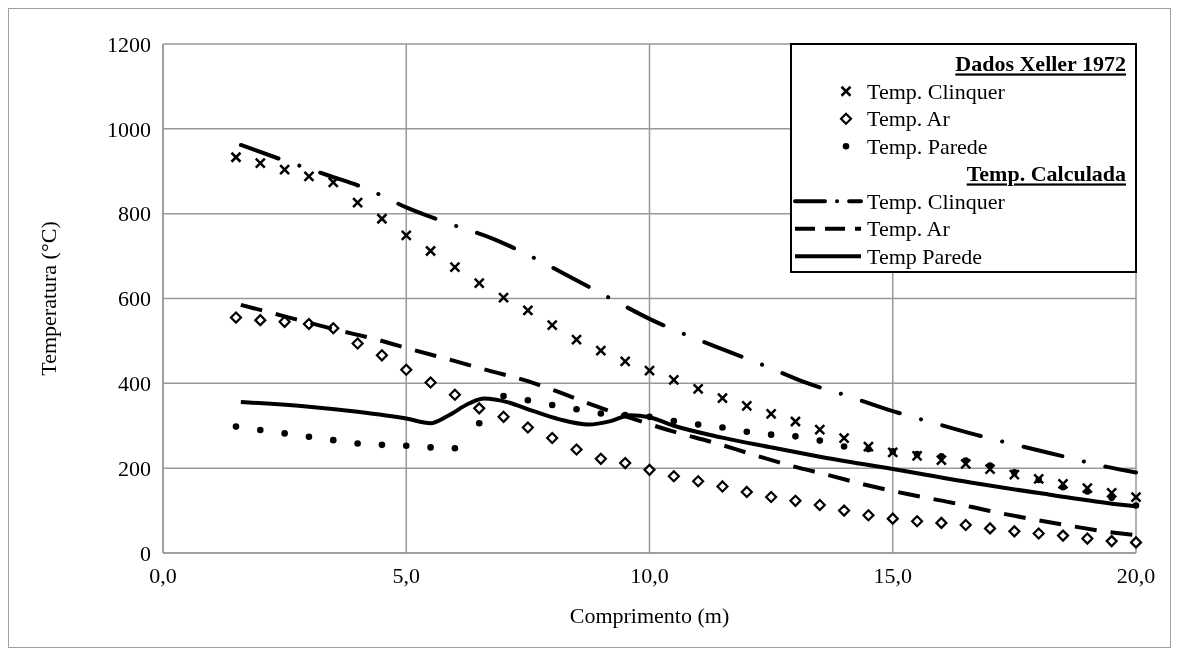  What do you see at coordinates (48, 298) in the screenshot?
I see `y-axis-title: Temperatura (°C)` at bounding box center [48, 298].